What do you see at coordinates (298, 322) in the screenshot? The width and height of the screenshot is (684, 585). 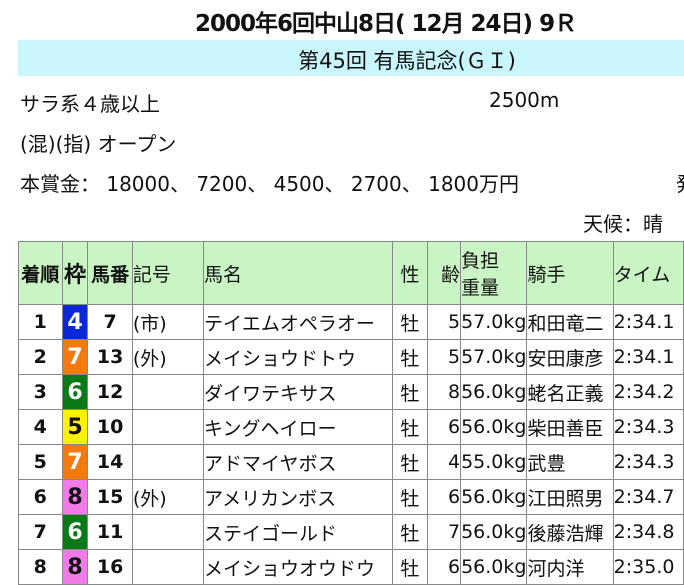 I see `cell-name: テイエムオペラオー` at bounding box center [298, 322].